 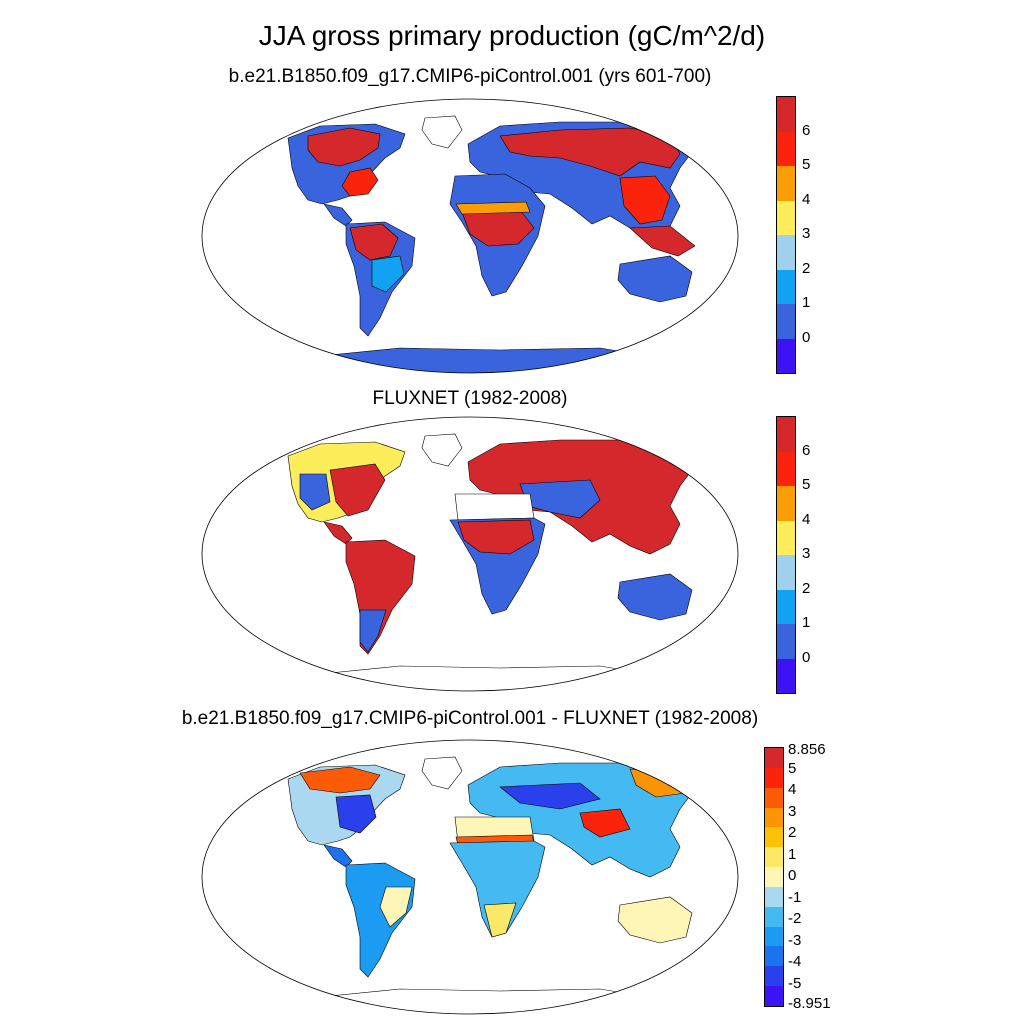 I want to click on colorbar-label: -1, so click(x=795, y=897).